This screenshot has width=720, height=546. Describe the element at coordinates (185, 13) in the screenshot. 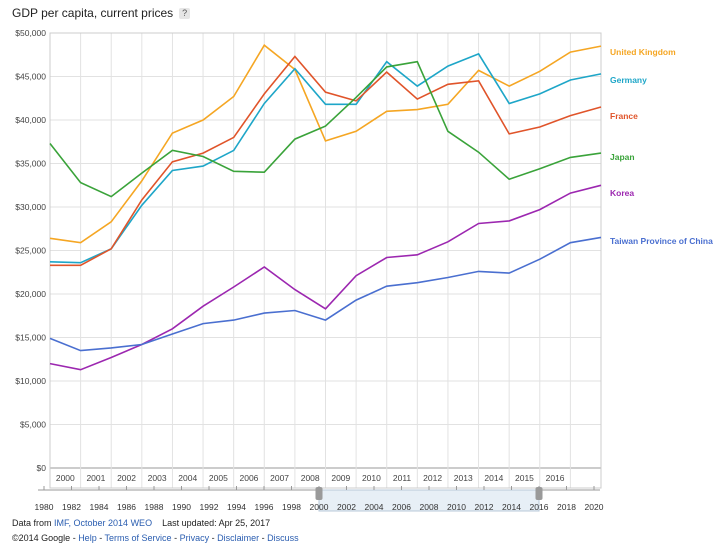

I see `help-icon: ?` at that location.